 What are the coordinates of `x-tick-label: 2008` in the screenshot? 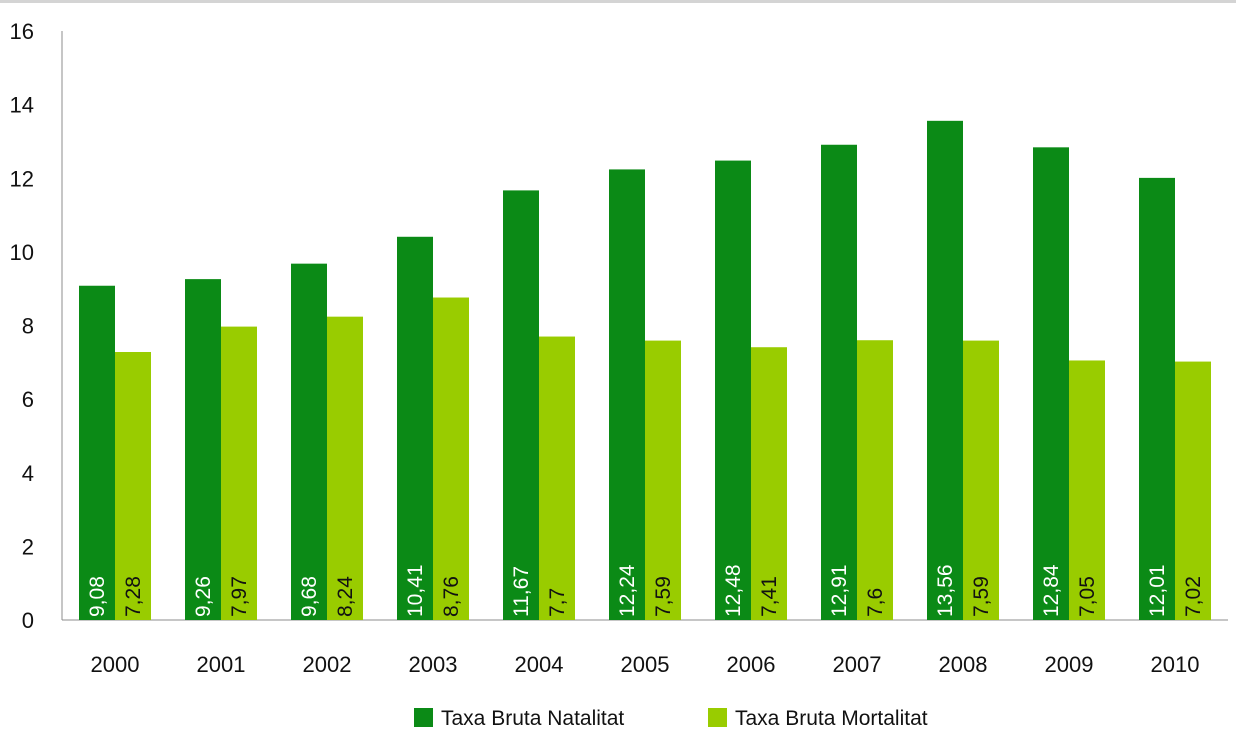 It's located at (963, 664).